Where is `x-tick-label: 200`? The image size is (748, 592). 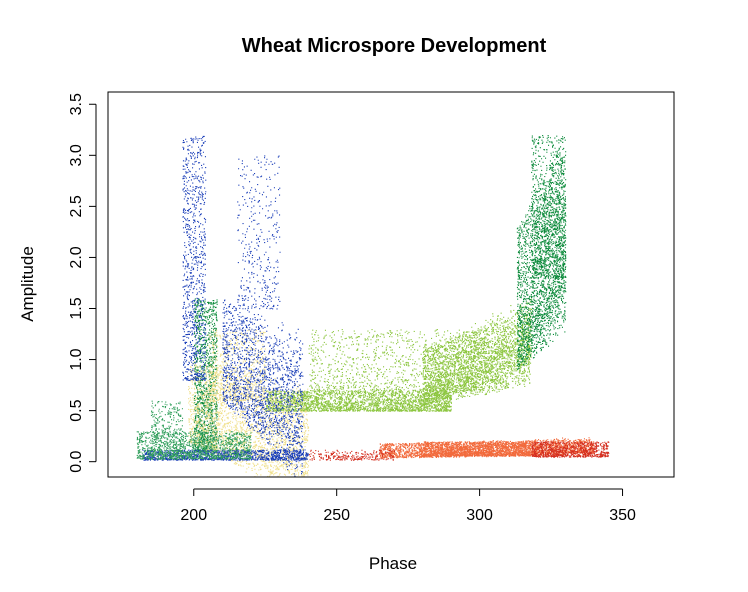 x-tick-label: 200 is located at coordinates (193, 515).